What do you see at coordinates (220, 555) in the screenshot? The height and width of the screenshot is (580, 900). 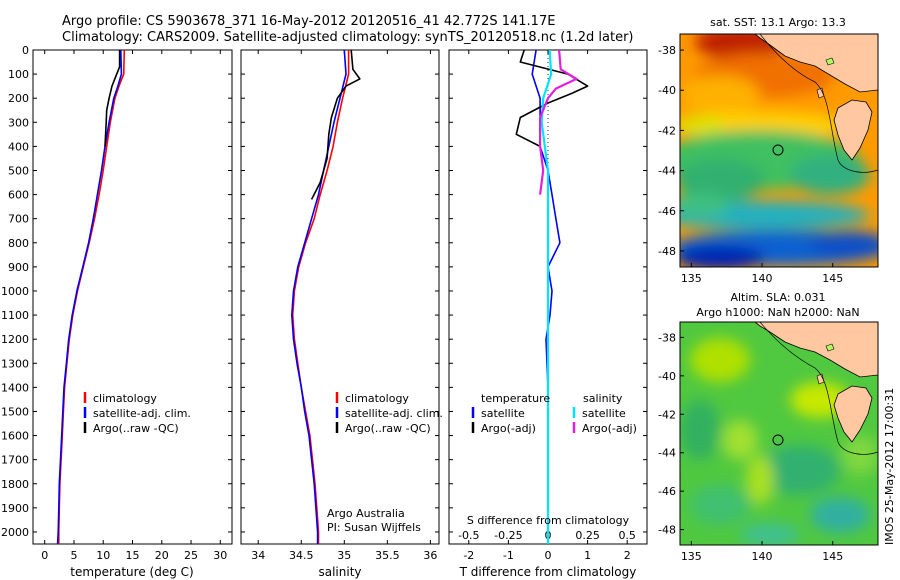 I see `x-tick-label: 30` at bounding box center [220, 555].